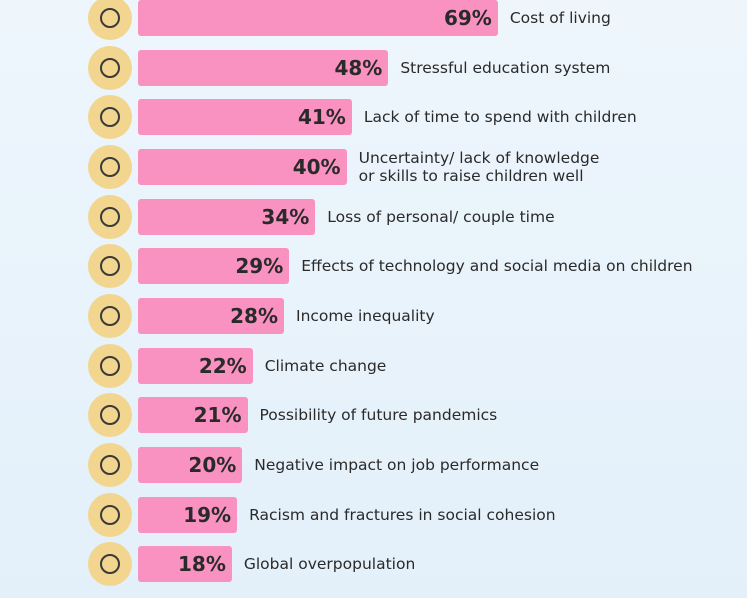 The height and width of the screenshot is (598, 747). Describe the element at coordinates (242, 166) in the screenshot. I see `bar: 40%` at that location.